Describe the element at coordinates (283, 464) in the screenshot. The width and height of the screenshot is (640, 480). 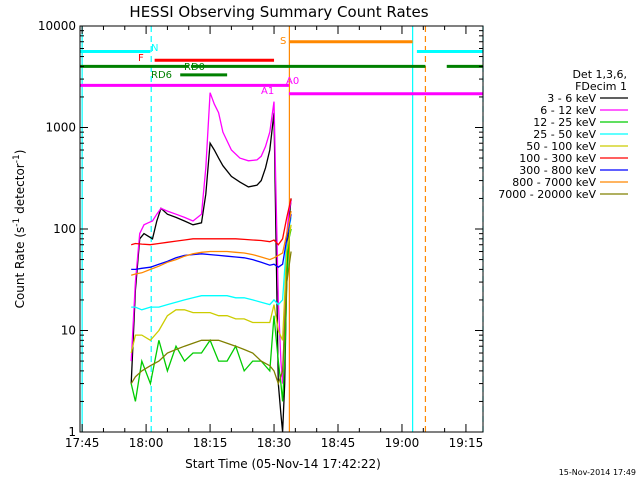
I see `x-axis-label: Start Time (05-Nov-14 17:42:22)` at that location.